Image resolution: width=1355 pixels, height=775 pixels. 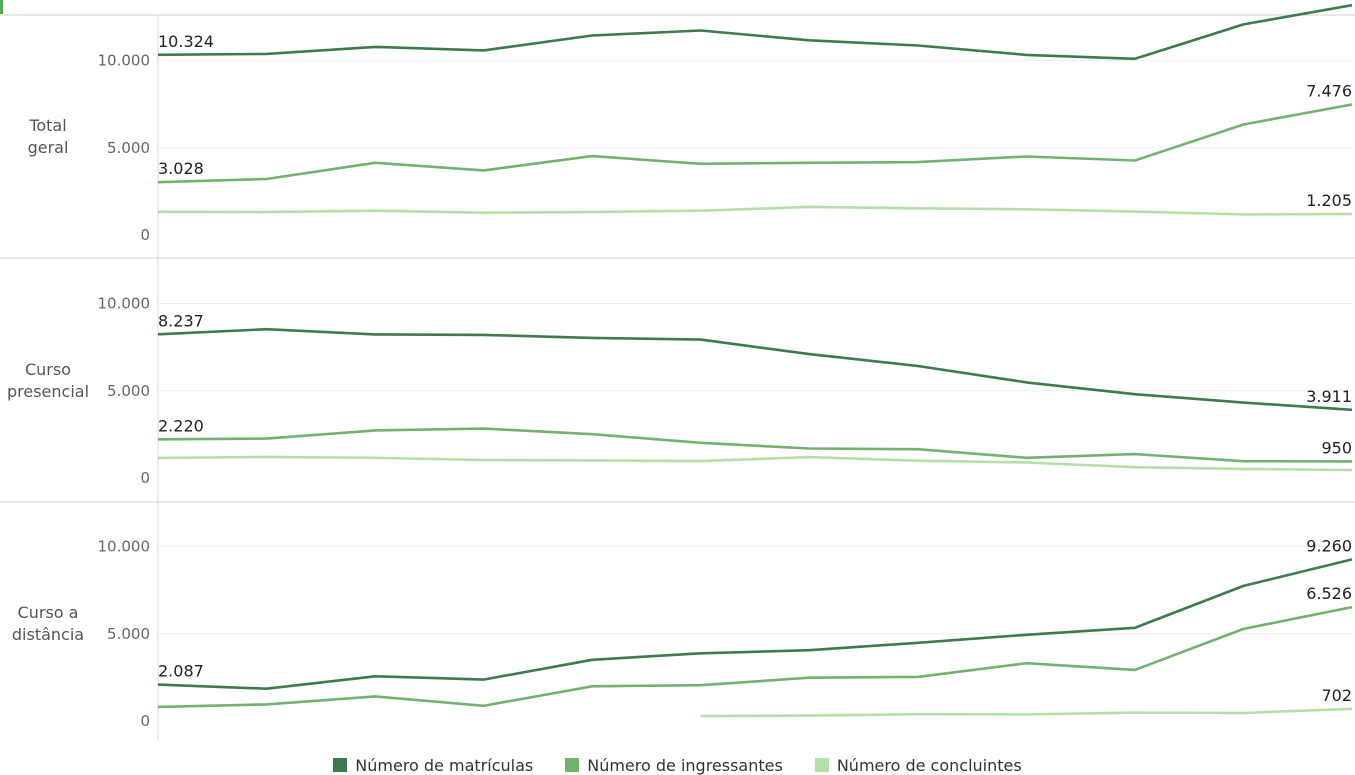 I want to click on legend-item-matriculas: Número de matrículas, so click(x=433, y=765).